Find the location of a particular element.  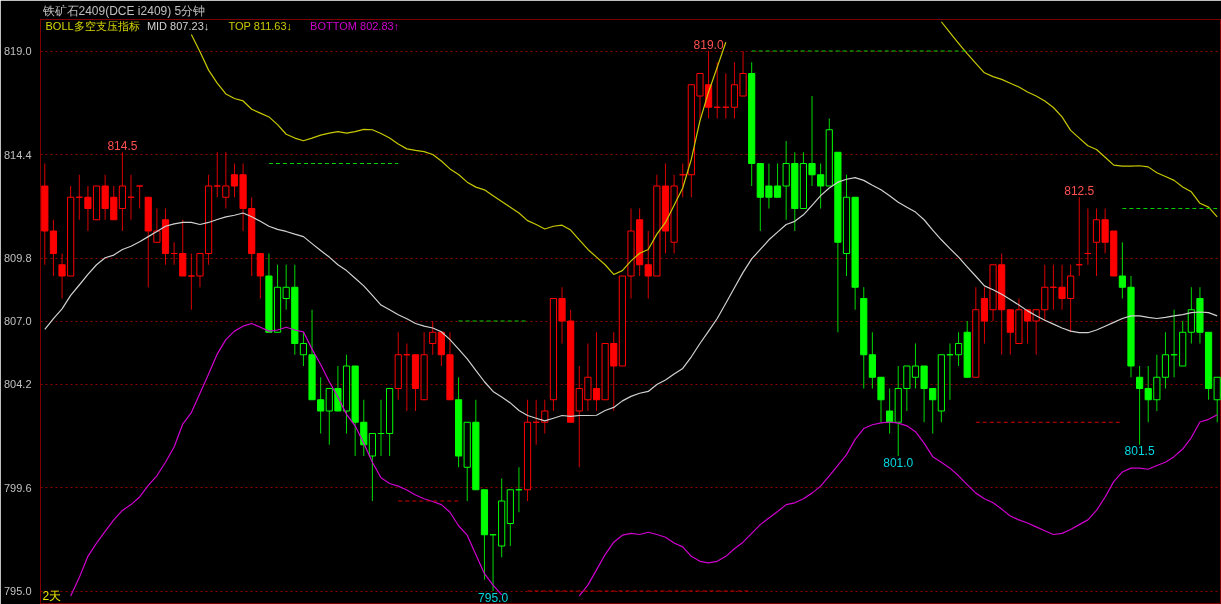

annotation: 801.5 is located at coordinates (1139, 451).